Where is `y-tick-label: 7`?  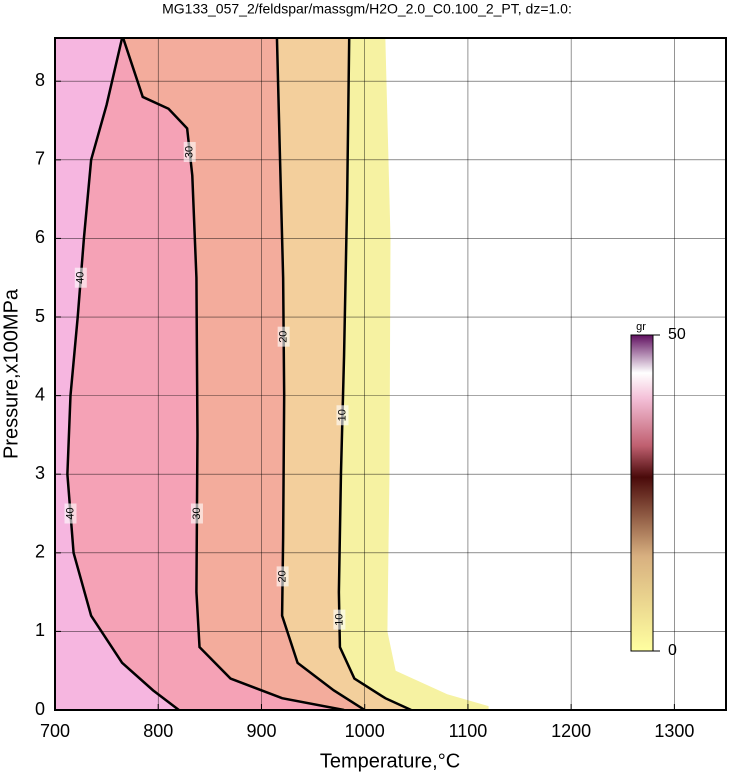 y-tick-label: 7 is located at coordinates (40, 159).